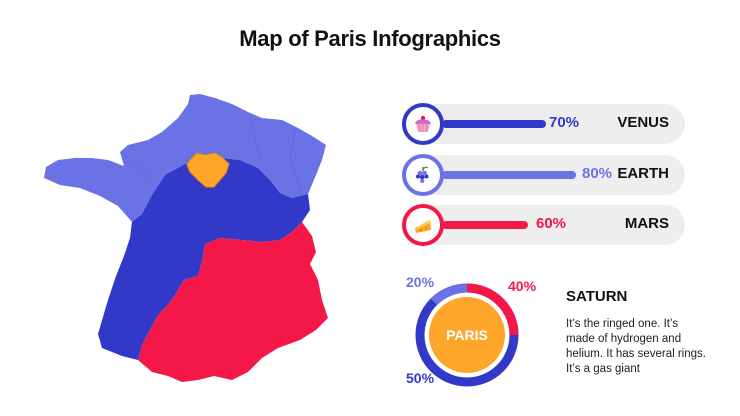 The image size is (740, 416). Describe the element at coordinates (597, 296) in the screenshot. I see `saturn-title: SATURN` at that location.